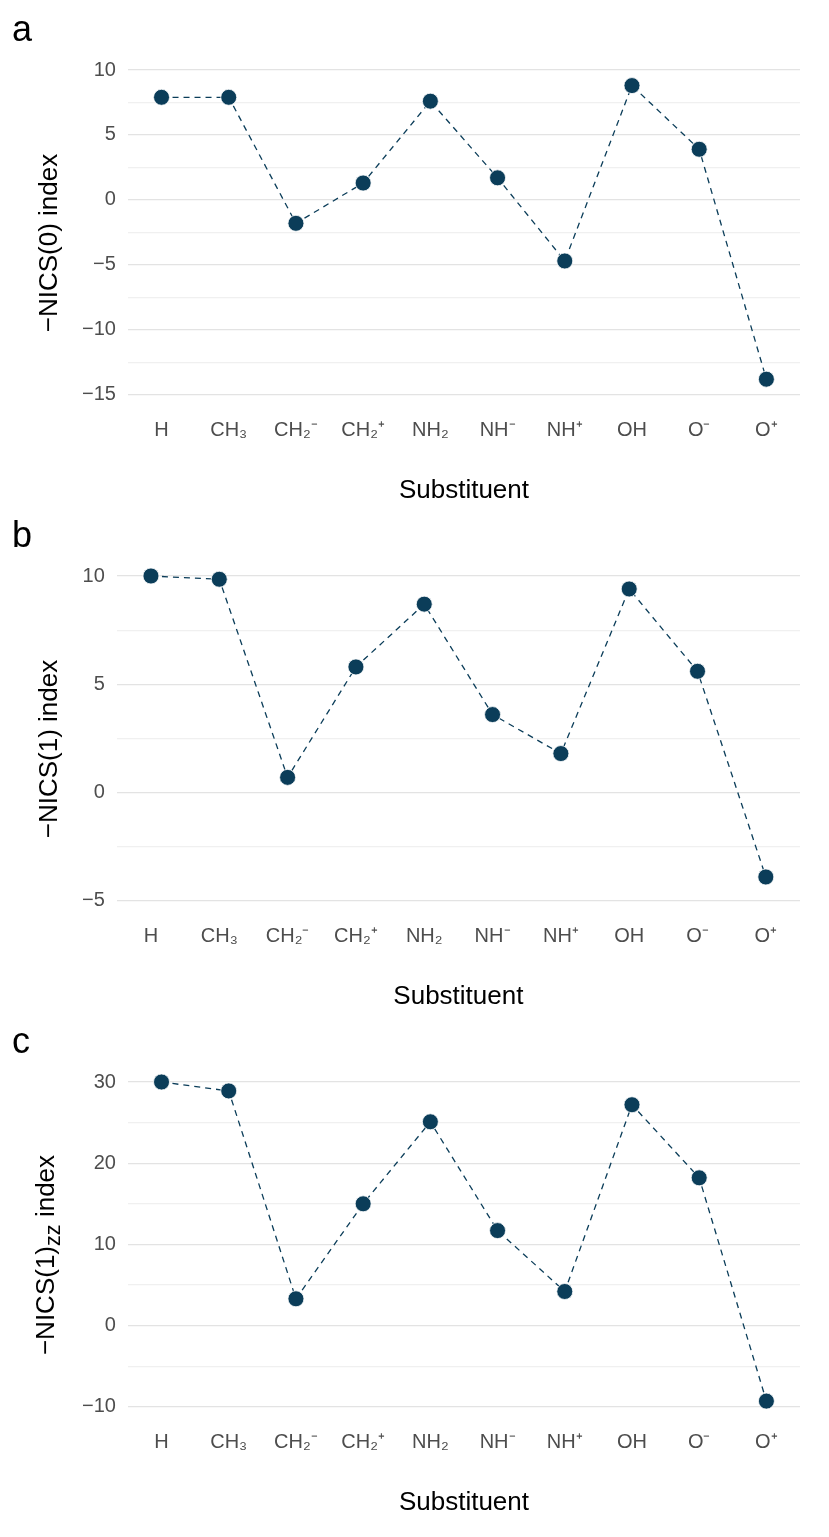 This screenshot has width=829, height=1537. What do you see at coordinates (48, 749) in the screenshot?
I see `y-axis-title: −NICS(1) index` at bounding box center [48, 749].